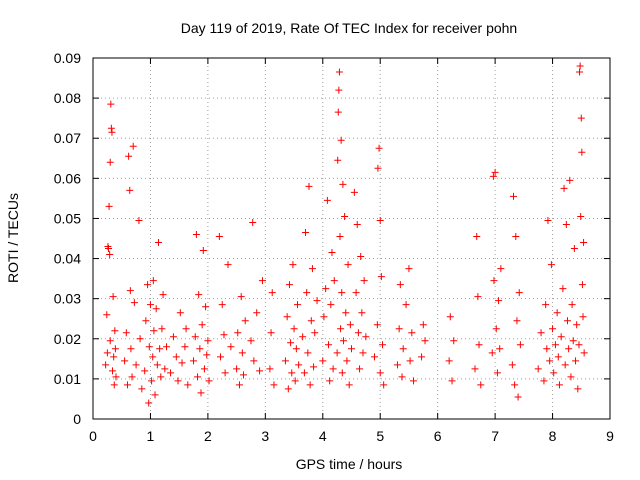  I want to click on x-tick-label: 3, so click(265, 436).